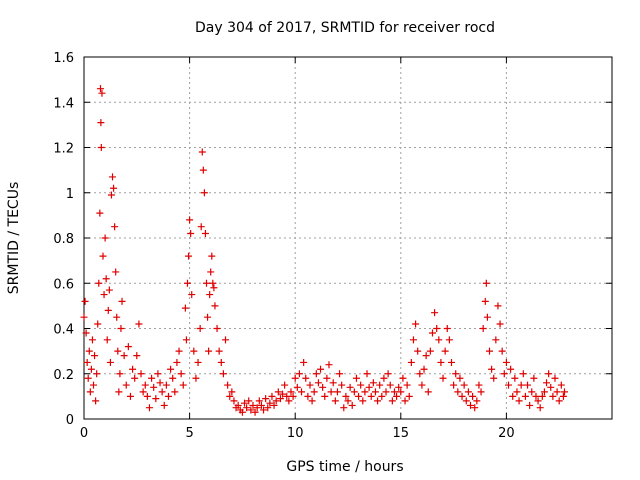 This screenshot has width=640, height=480. I want to click on y-tick-label: 1.4, so click(63, 103).